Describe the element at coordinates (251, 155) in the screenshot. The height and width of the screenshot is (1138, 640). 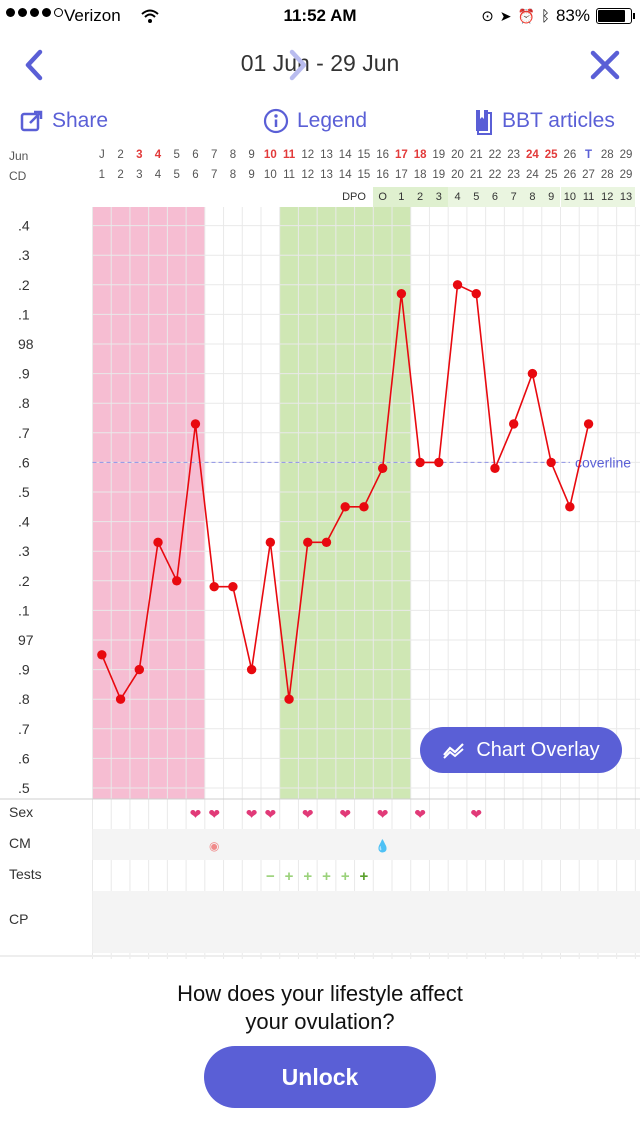
I see `day-cell: 9` at that location.